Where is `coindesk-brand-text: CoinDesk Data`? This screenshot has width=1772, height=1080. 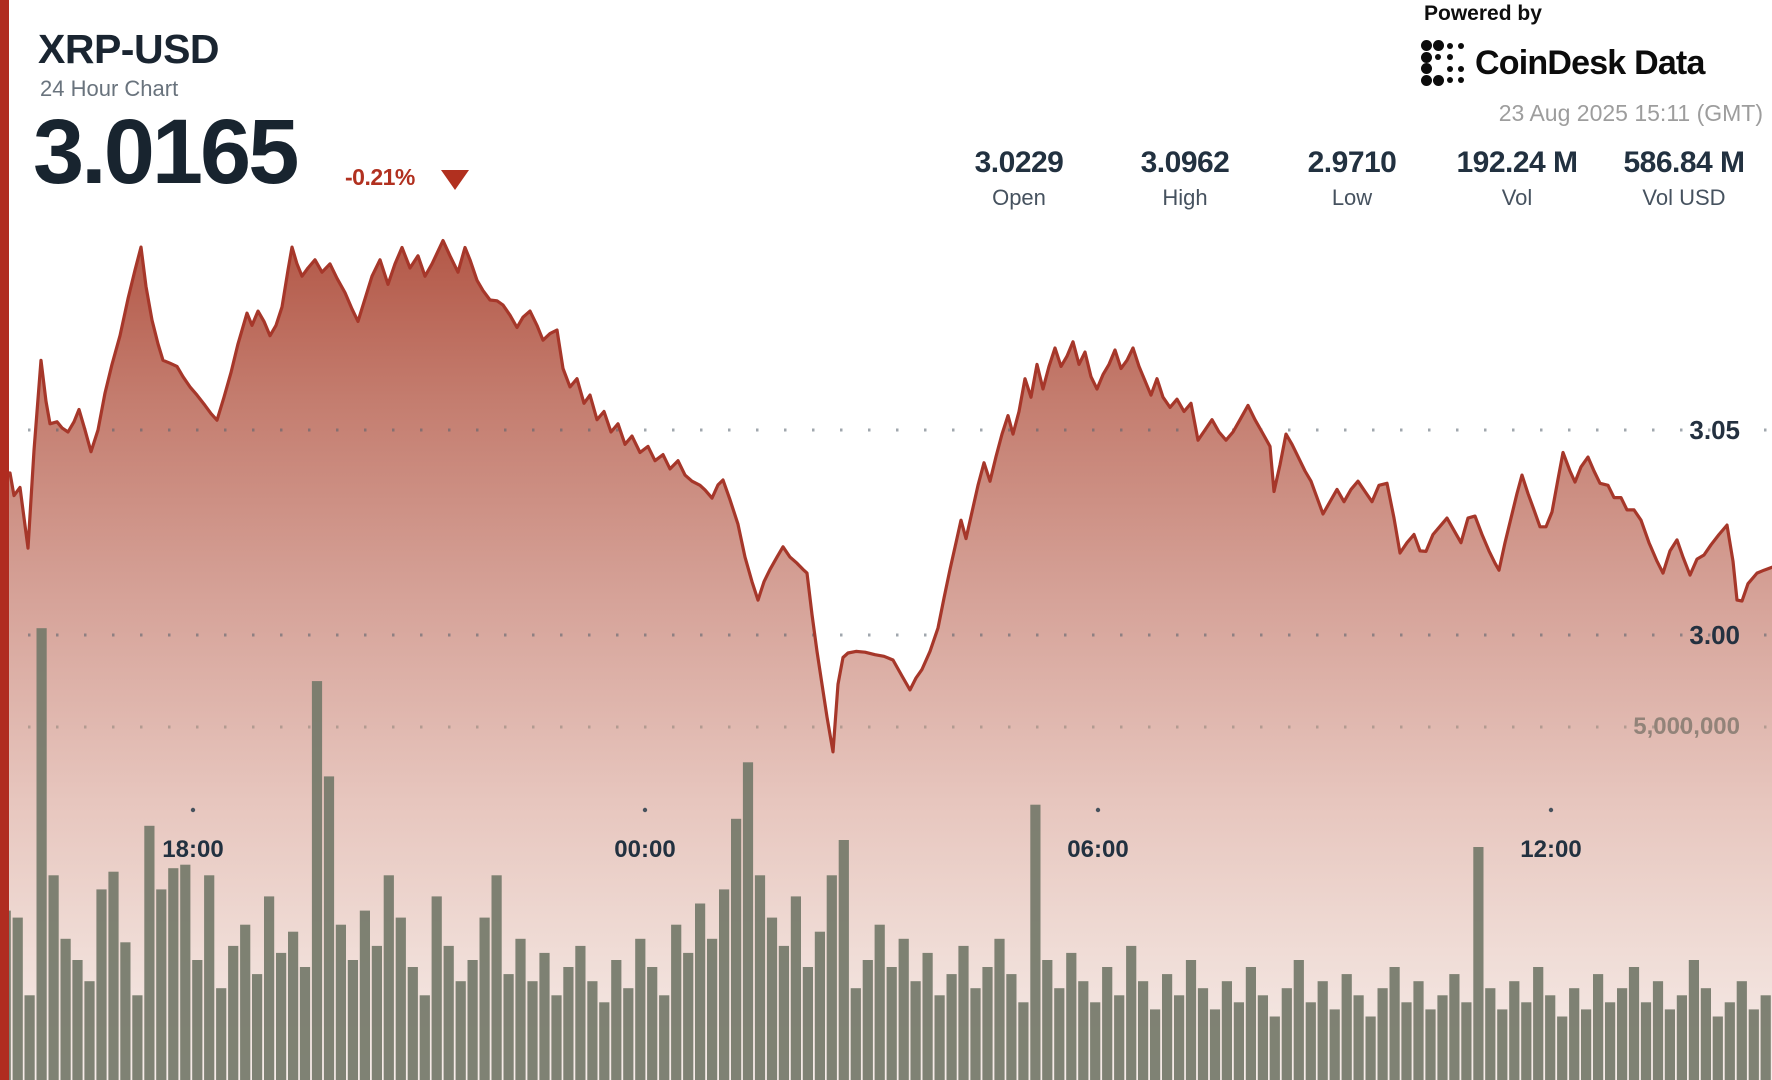 coindesk-brand-text: CoinDesk Data is located at coordinates (1590, 62).